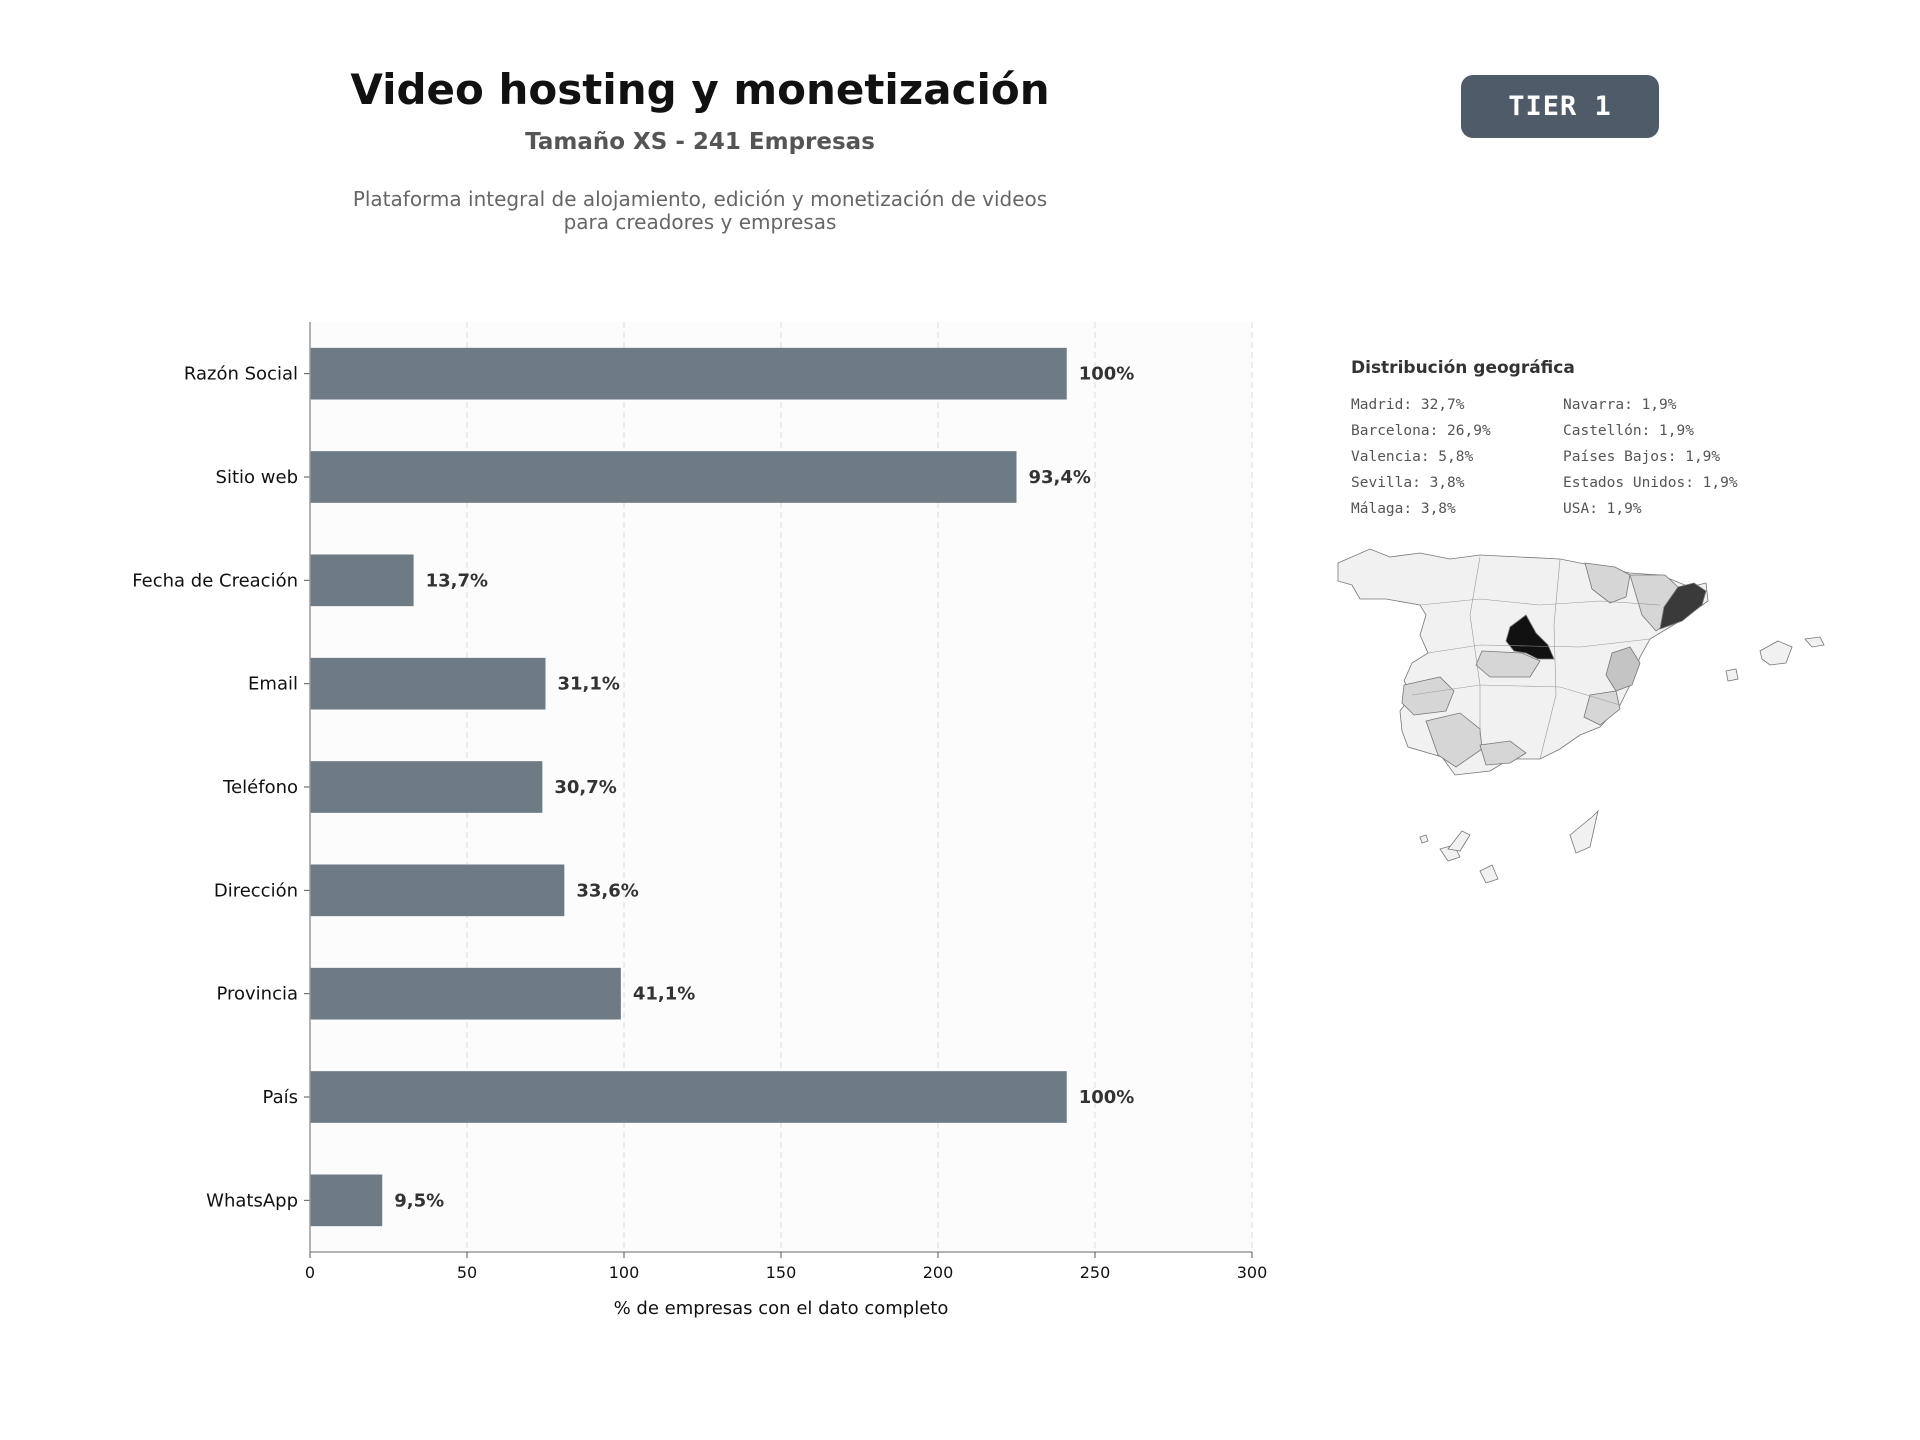 The height and width of the screenshot is (1440, 1920). Describe the element at coordinates (310, 1272) in the screenshot. I see `x-tick-label: 0` at that location.